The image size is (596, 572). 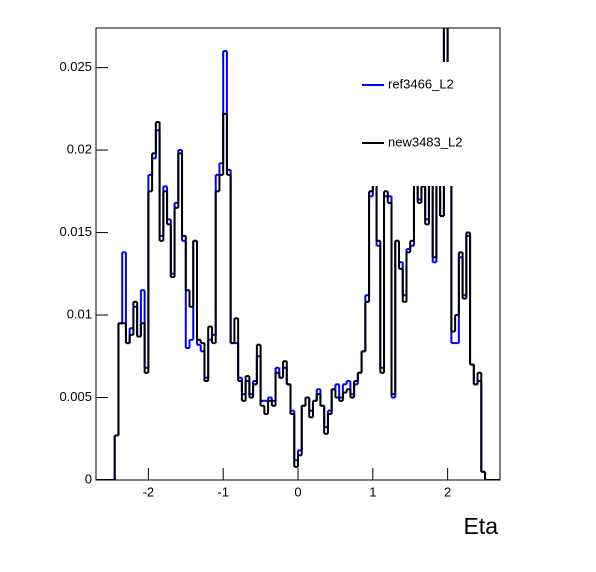 I want to click on legend-label: new3483_L2, so click(x=425, y=141).